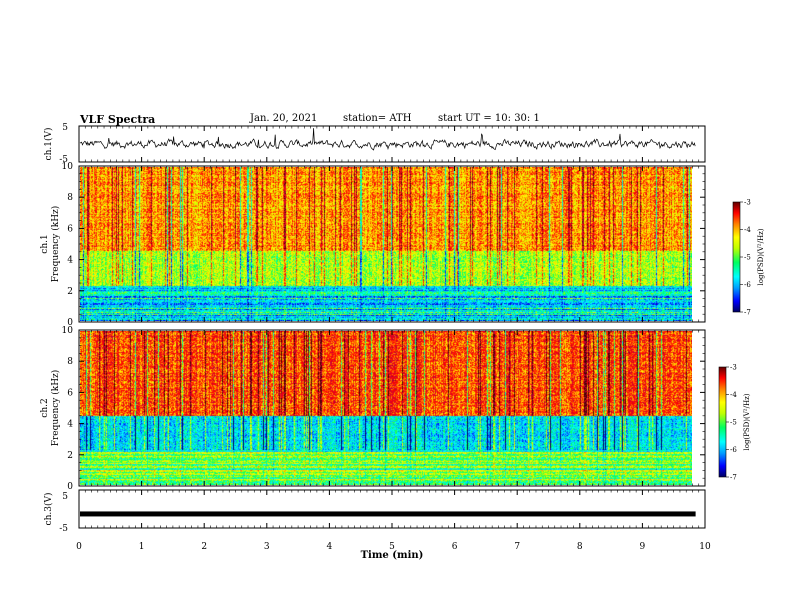 The image size is (792, 612). Describe the element at coordinates (722, 422) in the screenshot. I see `ch2-colorbar-gradient` at that location.